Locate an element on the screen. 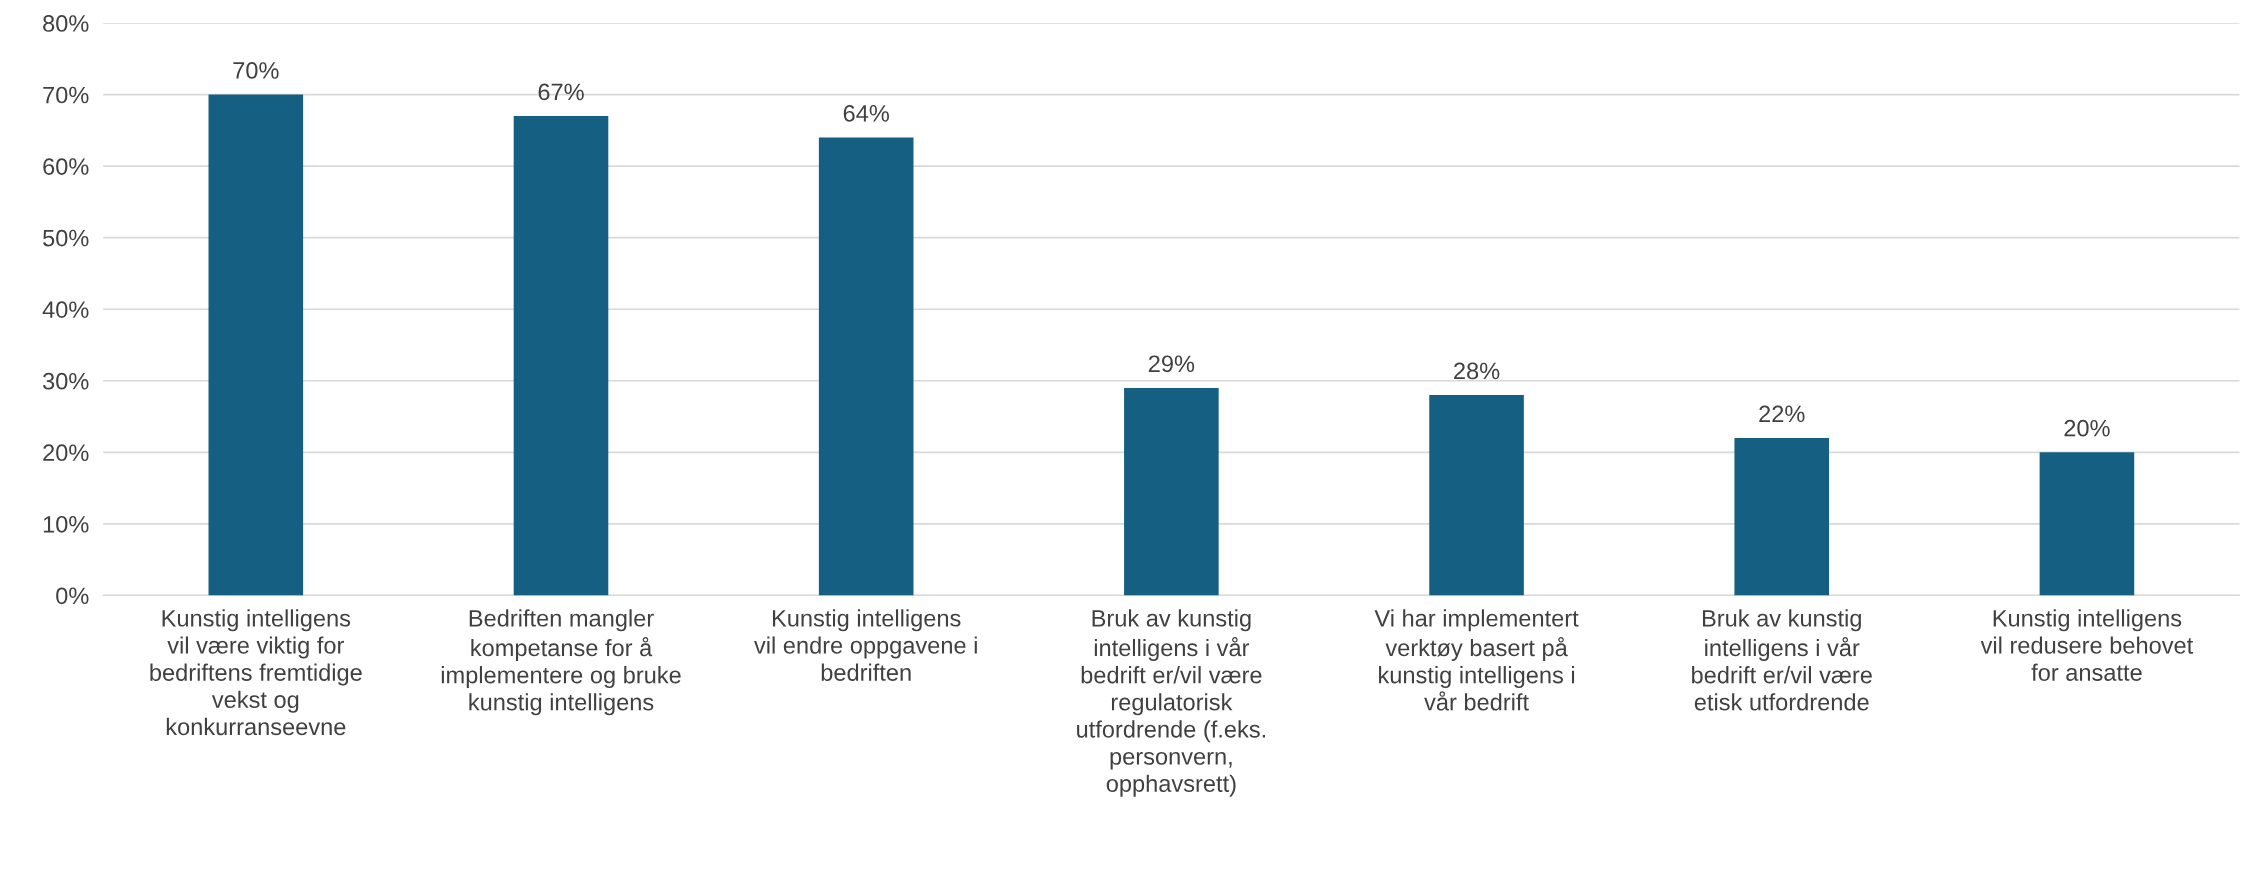 The image size is (2244, 886). x-tick-label: Kunstig intelligens vil endre oppgavene i bedriften is located at coordinates (865, 645).